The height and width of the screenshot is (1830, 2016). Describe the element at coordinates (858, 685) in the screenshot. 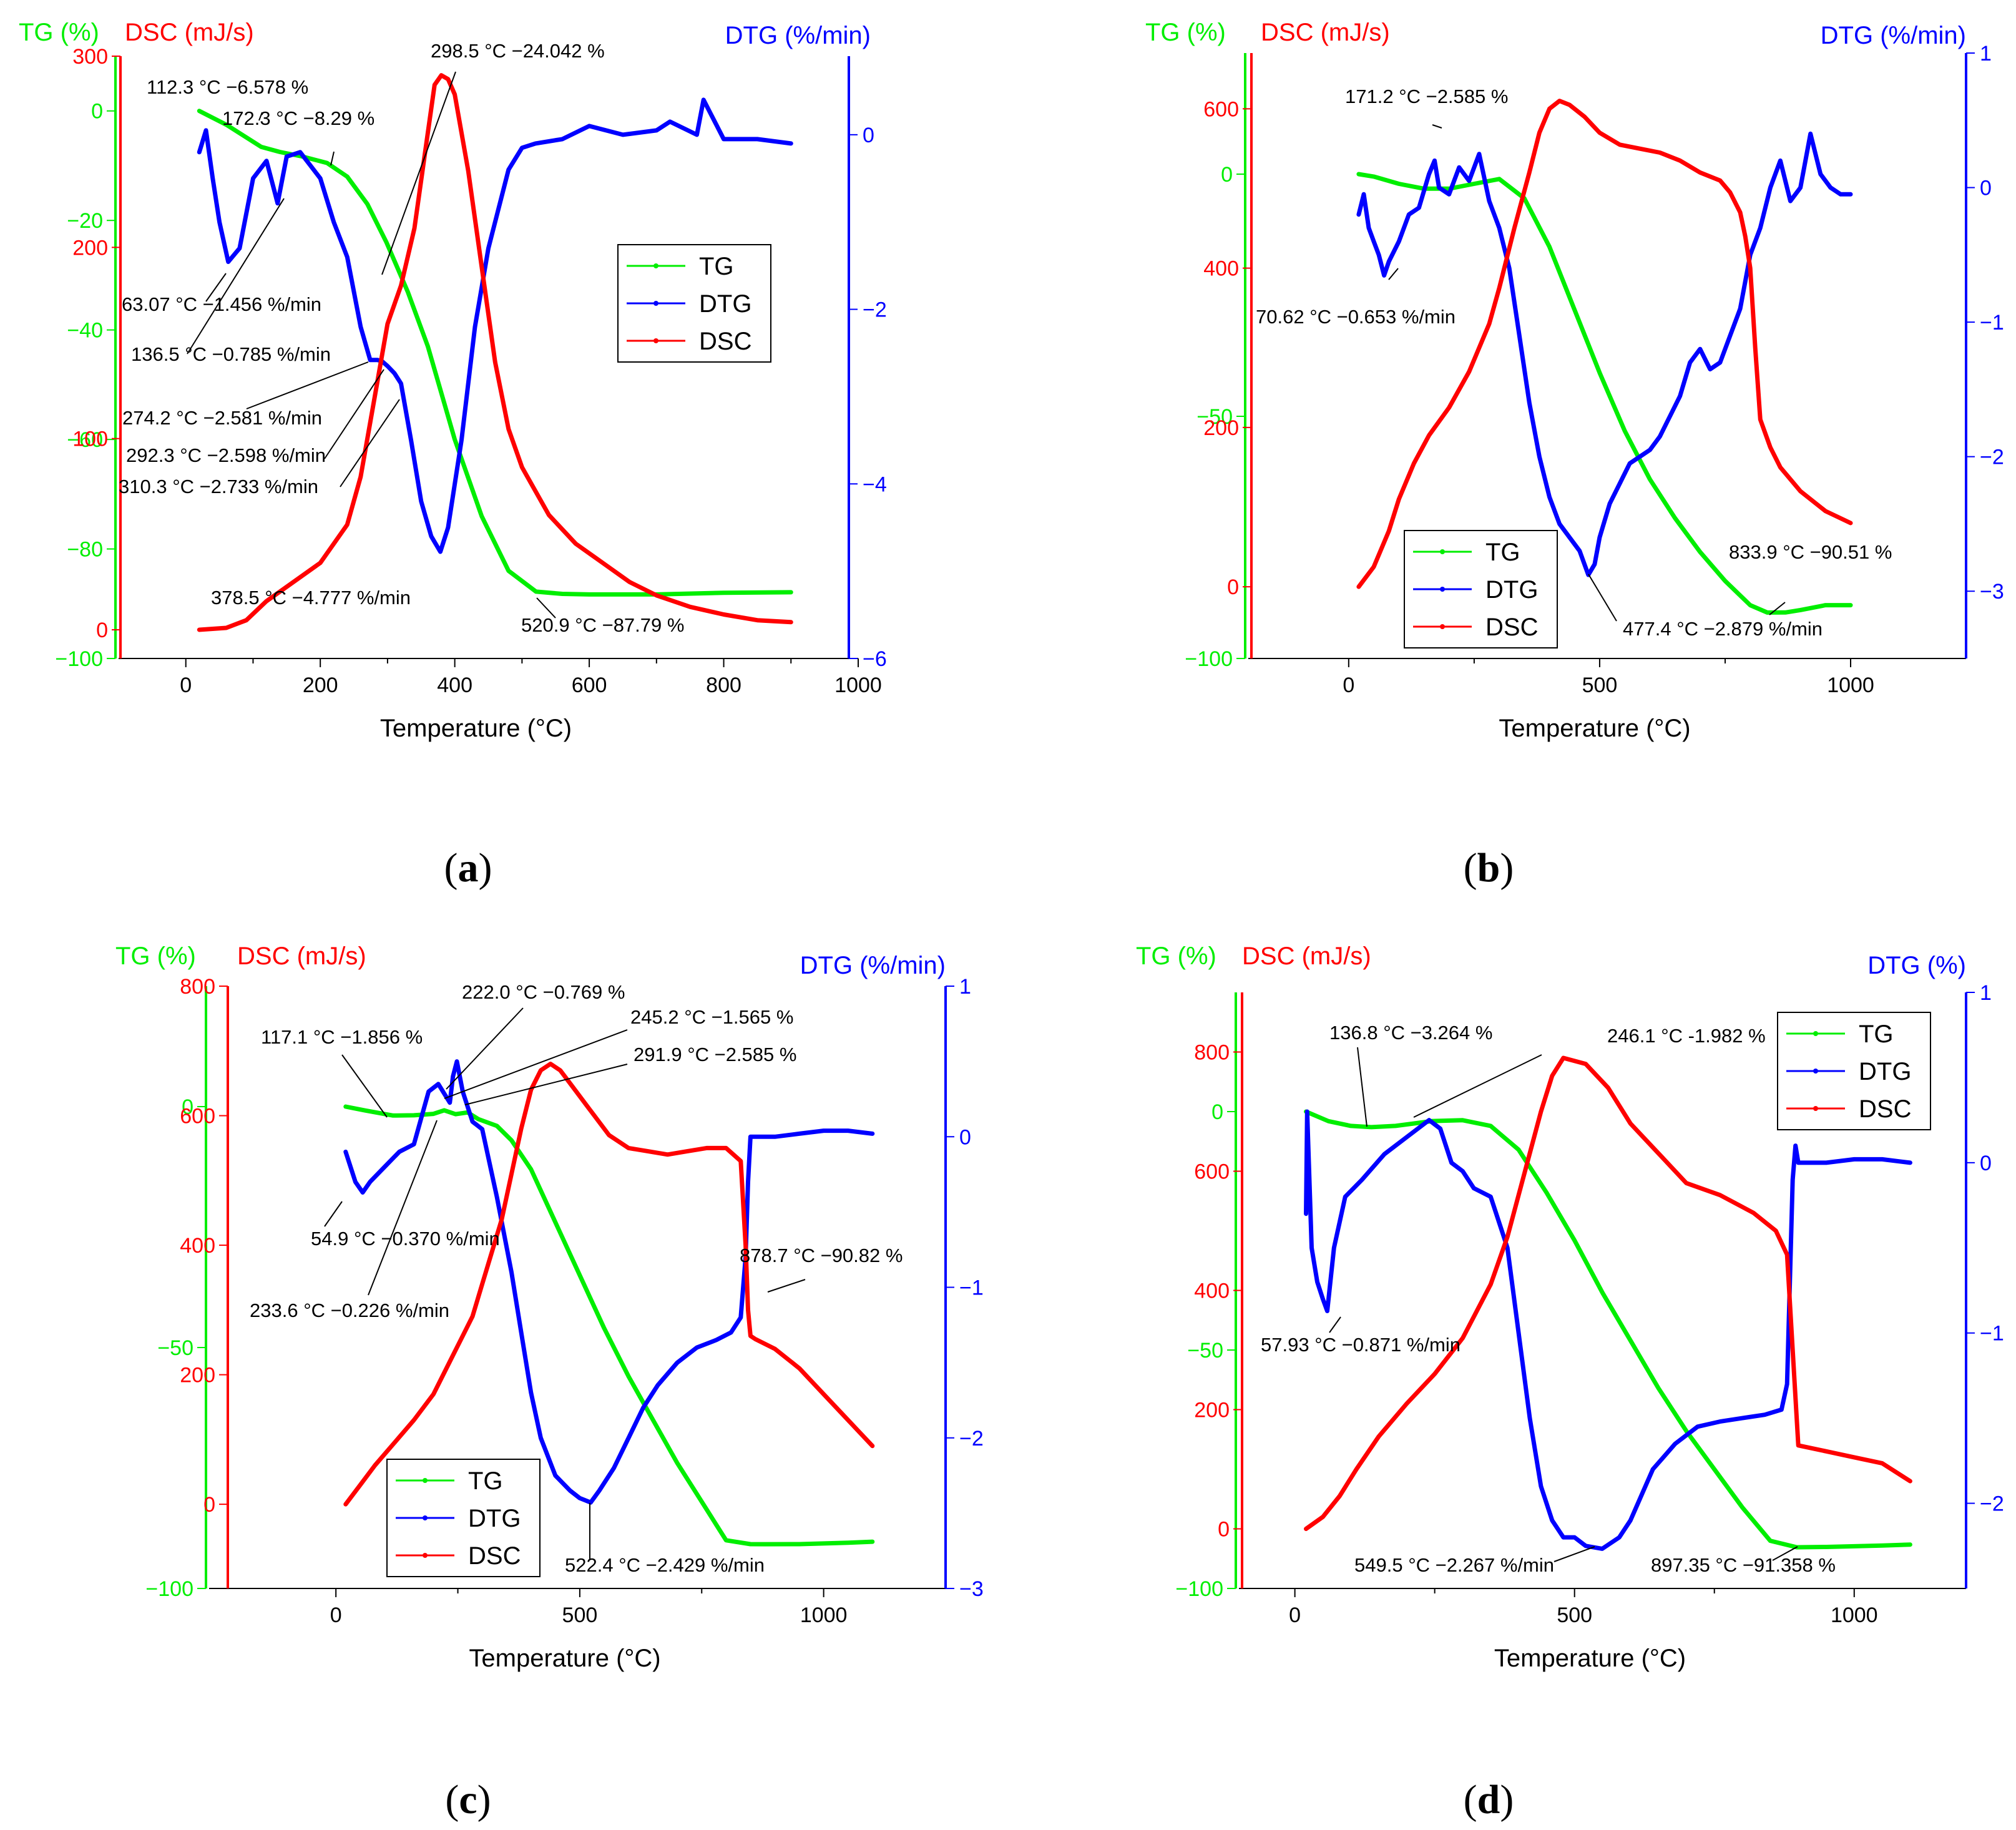

I see `x-tick-label-a: 1000` at that location.